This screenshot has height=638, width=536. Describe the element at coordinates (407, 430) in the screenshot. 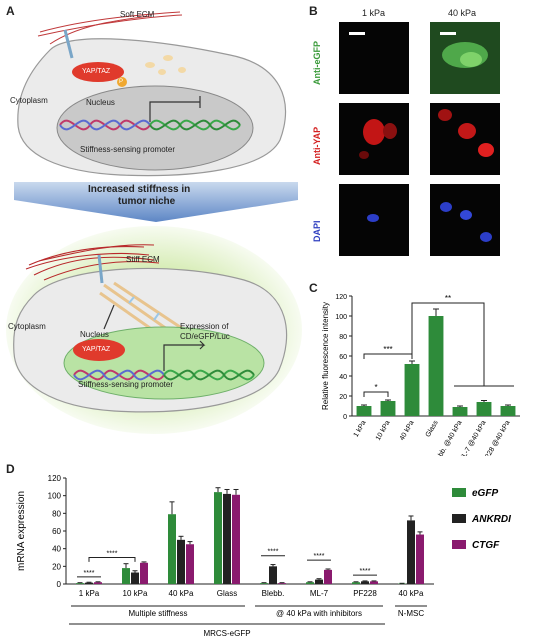

I see `c-xtick-label: 40 kPa` at that location.